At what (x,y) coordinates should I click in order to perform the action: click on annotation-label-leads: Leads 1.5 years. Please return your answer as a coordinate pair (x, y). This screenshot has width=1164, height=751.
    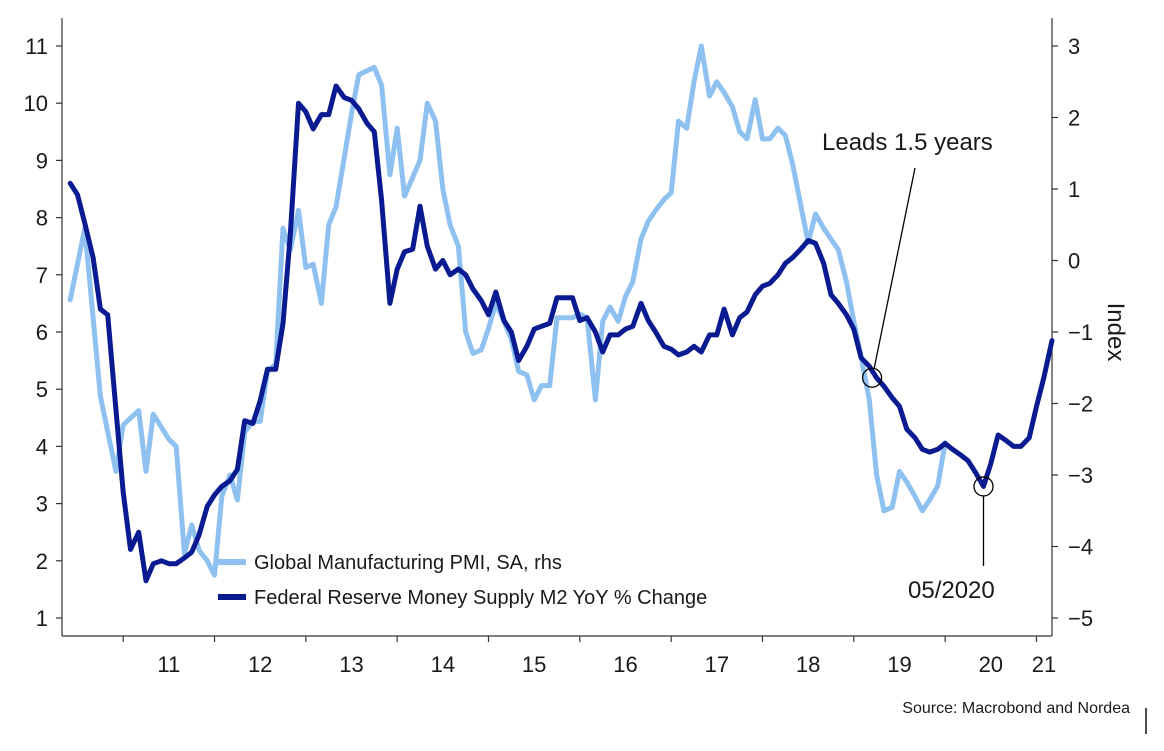
    Looking at the image, I should click on (907, 142).